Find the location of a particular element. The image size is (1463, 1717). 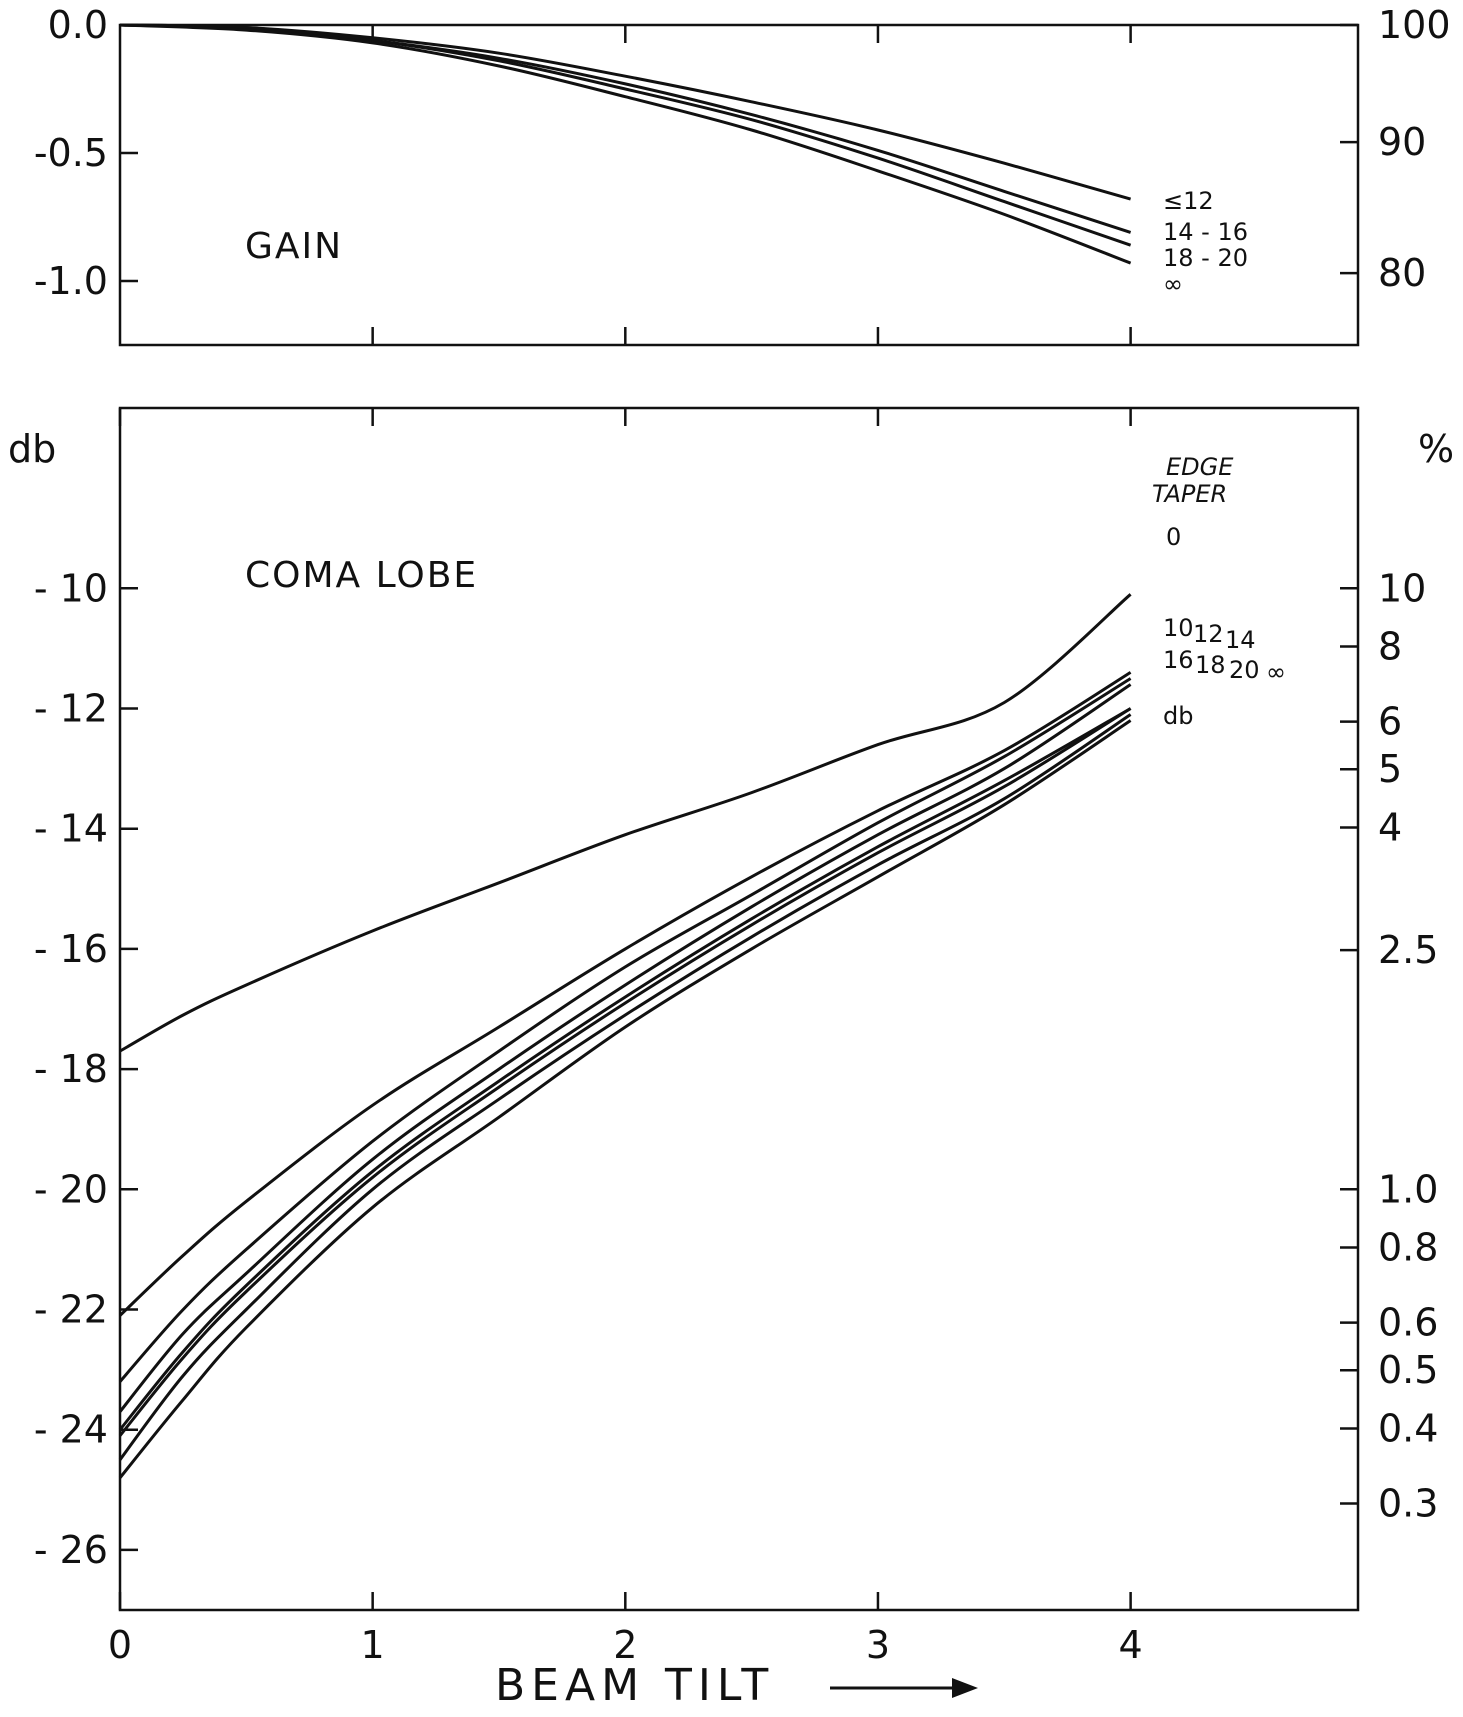

coma-y-tick-label-right-5: 2.5 is located at coordinates (1408, 950).